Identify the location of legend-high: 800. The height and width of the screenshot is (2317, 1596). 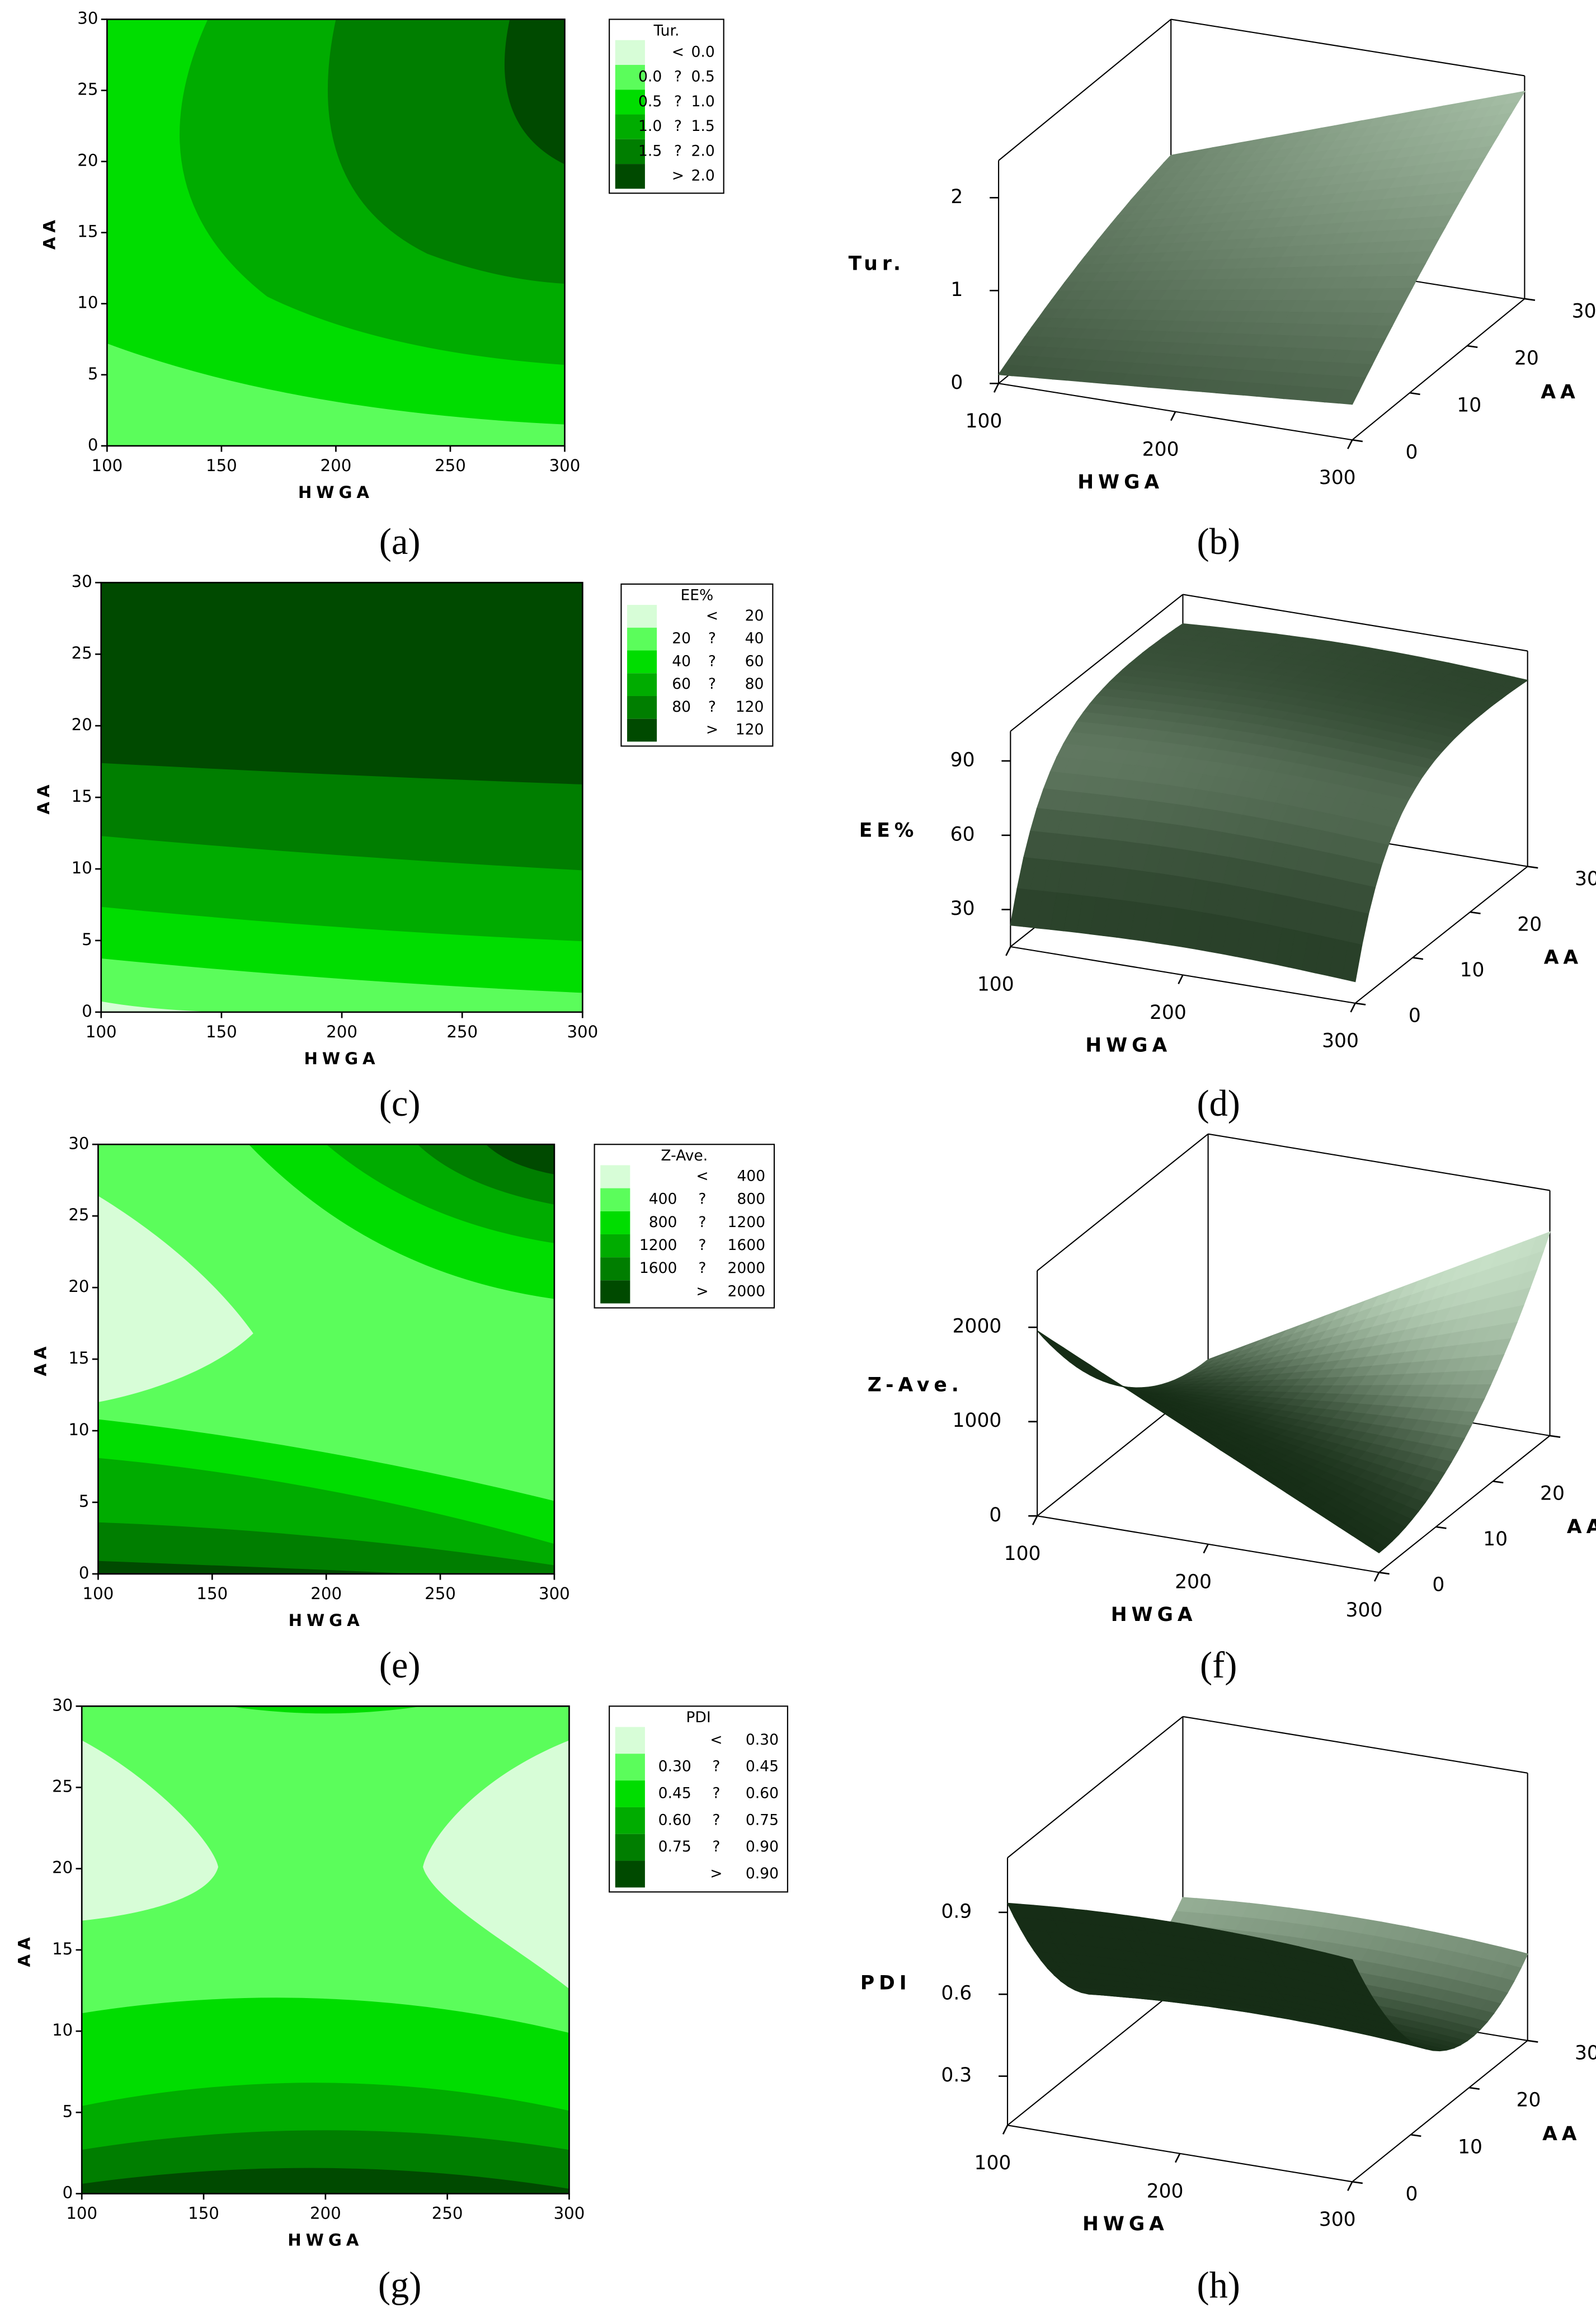
(751, 1199).